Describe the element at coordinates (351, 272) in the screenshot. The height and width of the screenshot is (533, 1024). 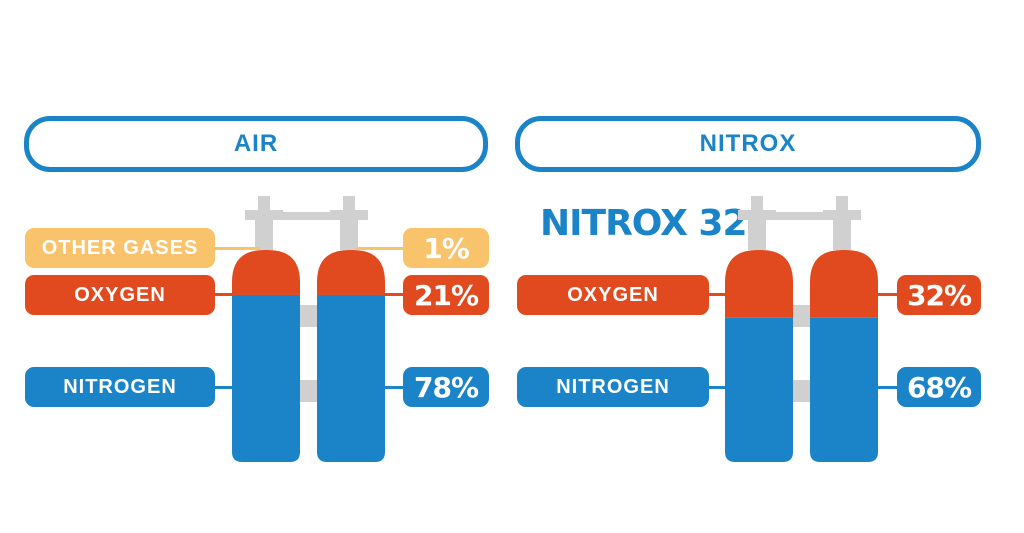
I see `air-tank-2-oxygen` at that location.